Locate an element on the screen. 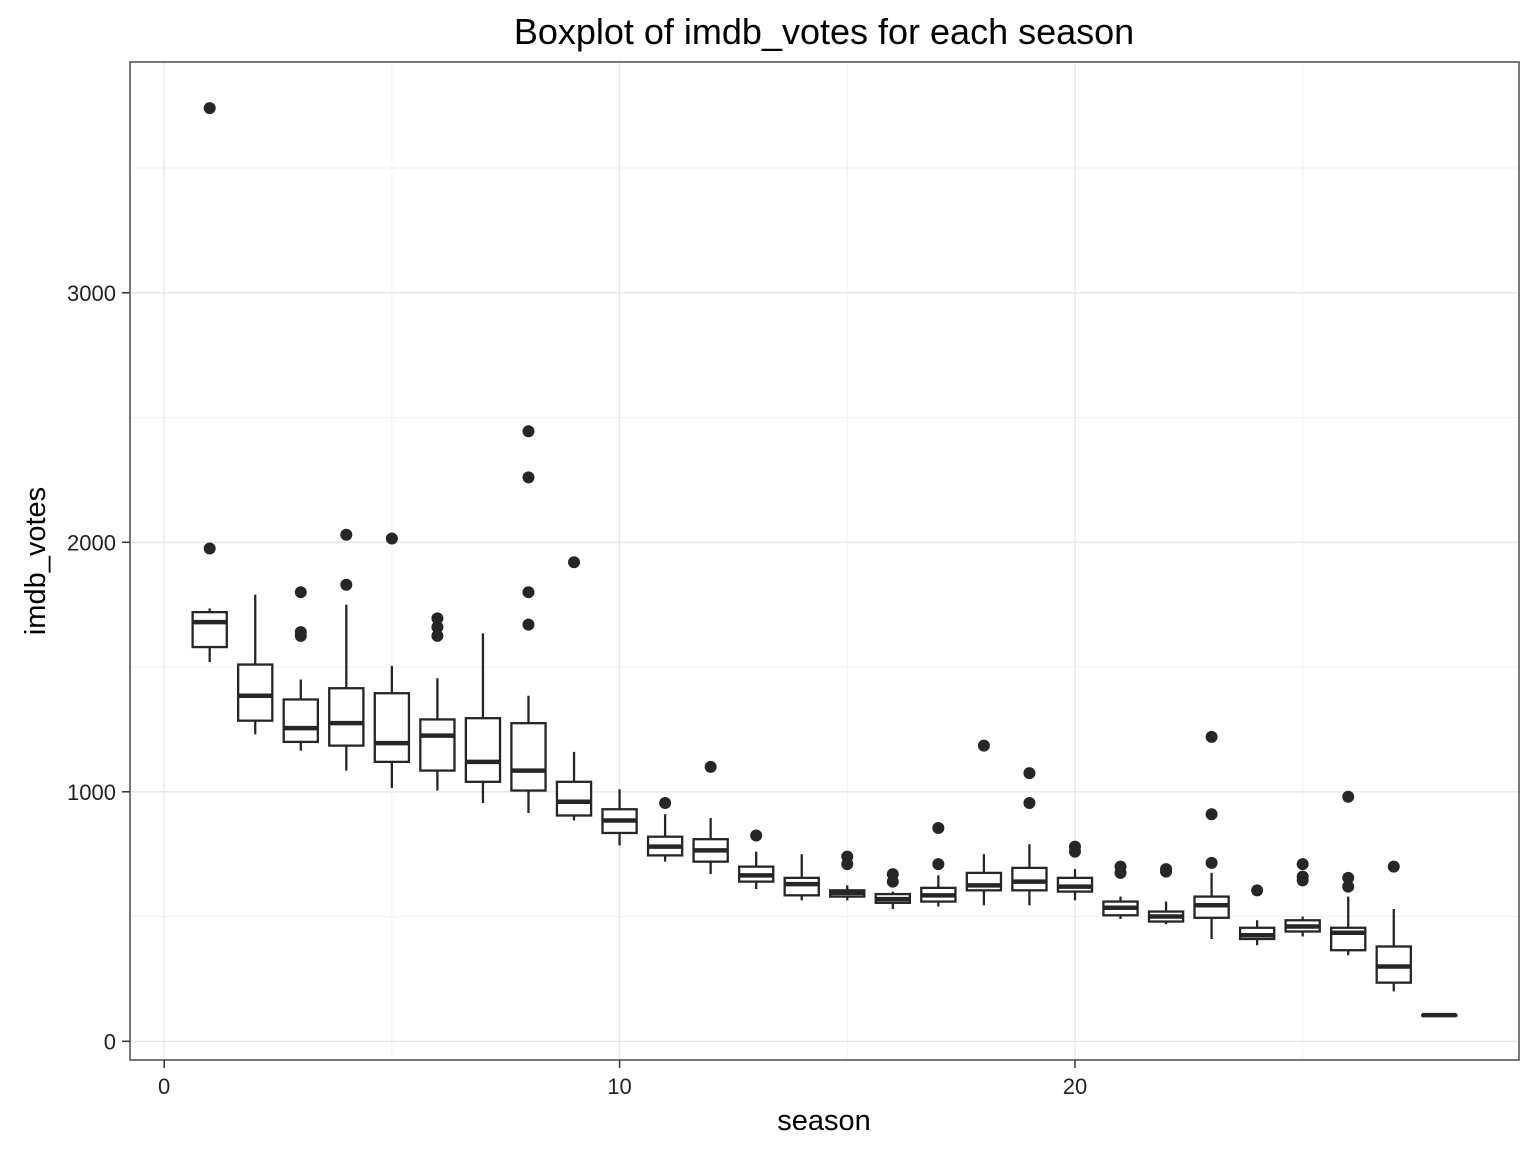  y-tick-label: 2000 is located at coordinates (91, 542).